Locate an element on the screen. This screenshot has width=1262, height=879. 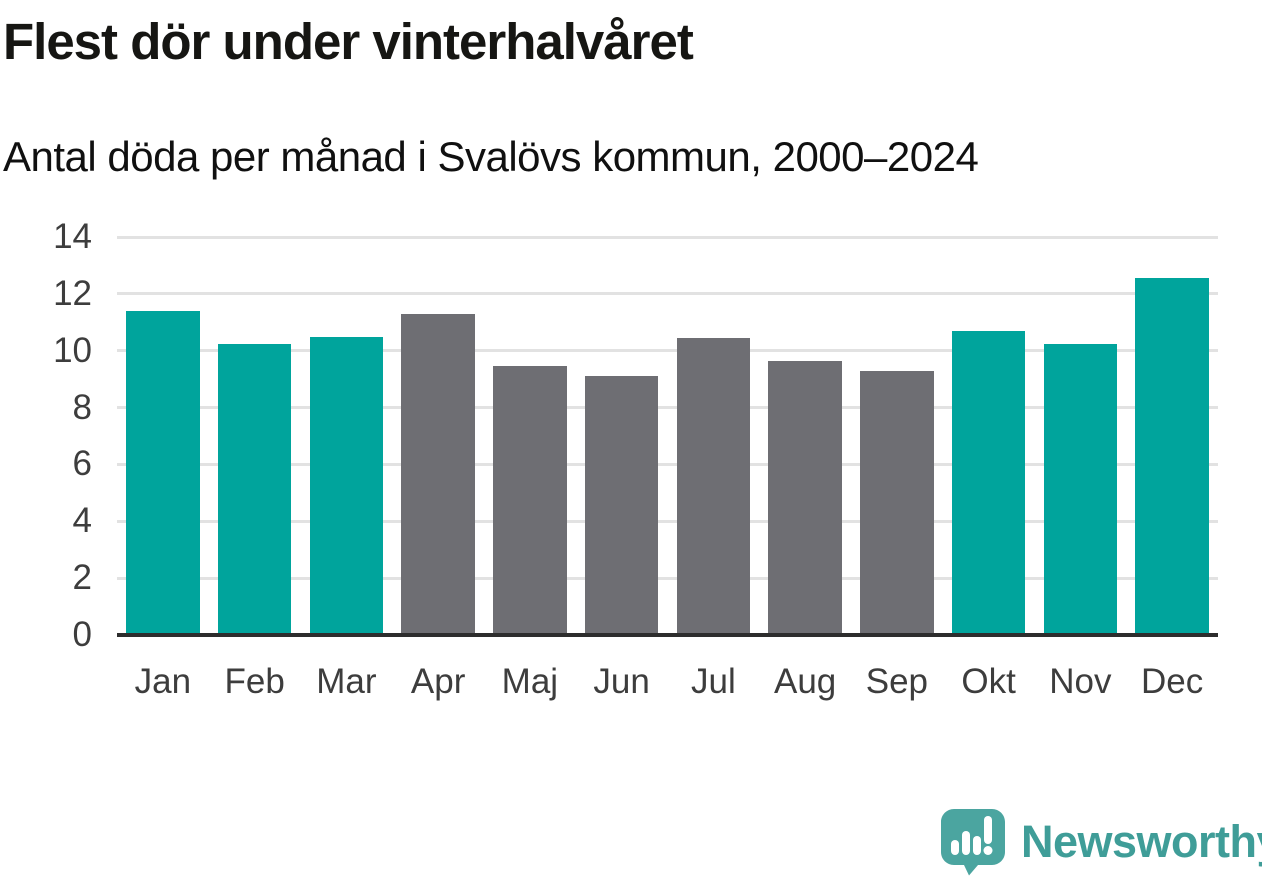
chart-title: Flest dör under vinterhalvåret is located at coordinates (348, 41).